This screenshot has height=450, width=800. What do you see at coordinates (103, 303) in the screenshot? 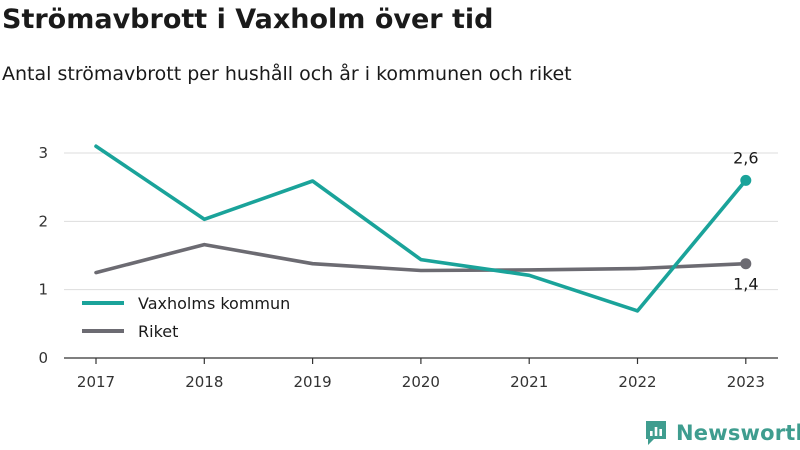
I see `legend-swatch-vaxholm` at bounding box center [103, 303].